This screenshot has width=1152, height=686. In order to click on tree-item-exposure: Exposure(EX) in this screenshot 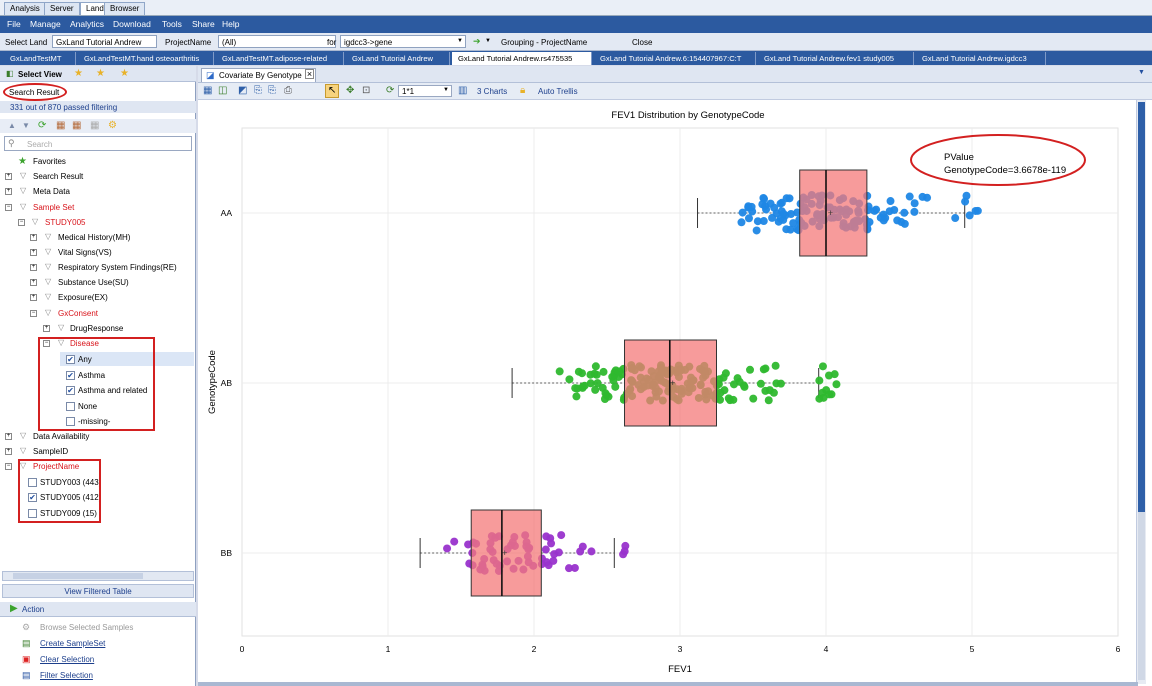, I will do `click(83, 297)`.